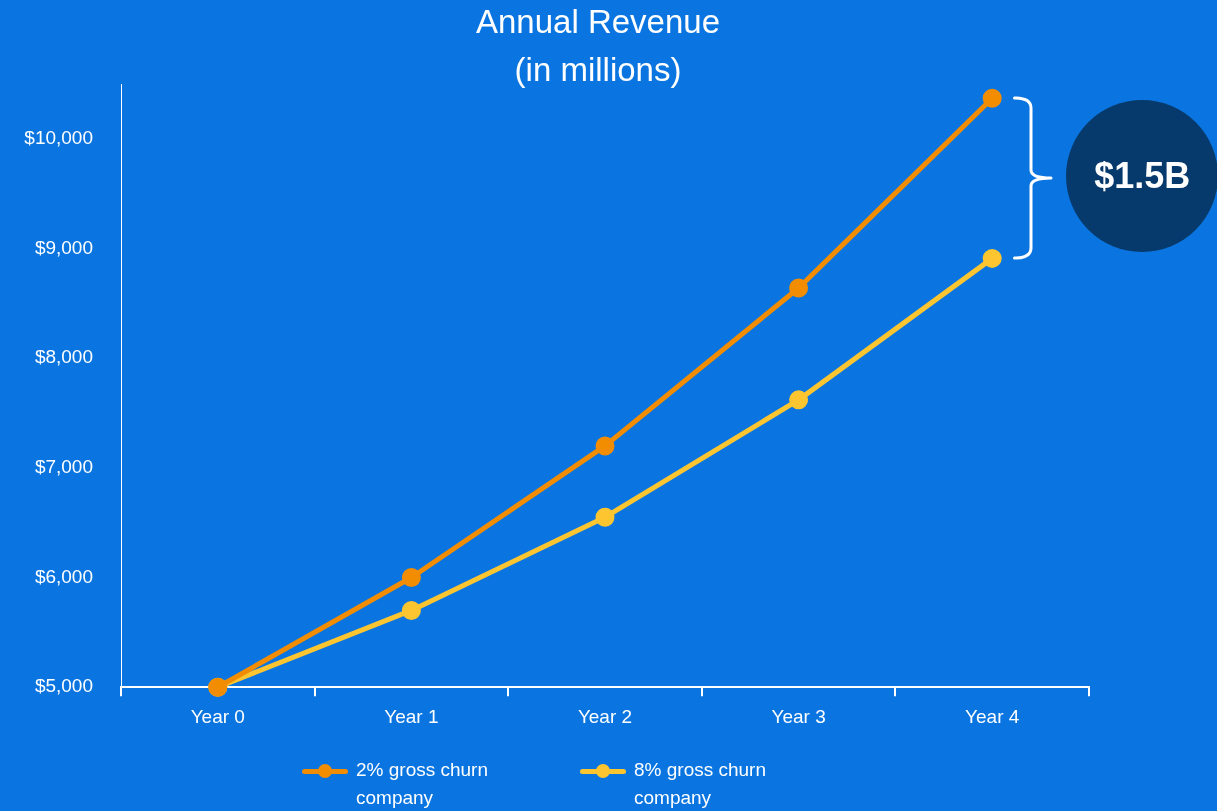 The image size is (1217, 811). What do you see at coordinates (411, 716) in the screenshot?
I see `x-tick-label: Year 1` at bounding box center [411, 716].